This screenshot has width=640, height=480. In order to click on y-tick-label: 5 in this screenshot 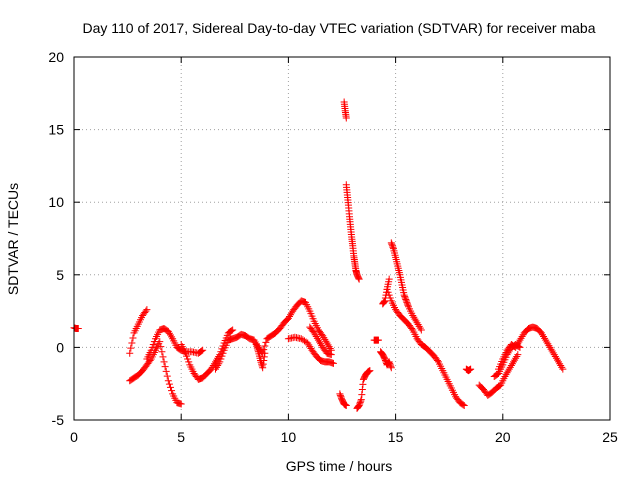, I will do `click(60, 275)`.